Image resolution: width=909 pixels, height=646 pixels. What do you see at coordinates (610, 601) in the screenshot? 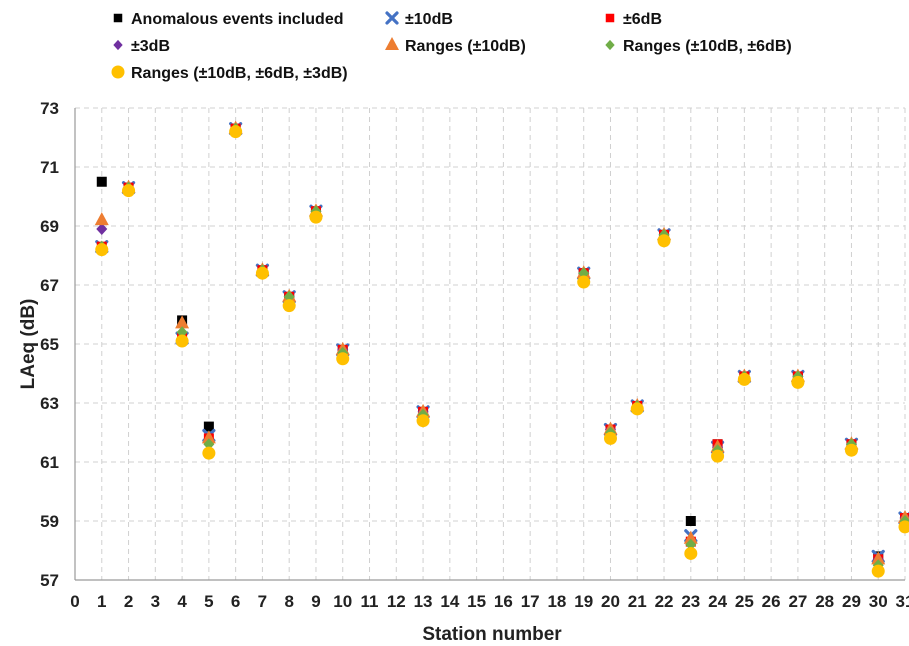
I see `x-tick-label: 20` at bounding box center [610, 601].